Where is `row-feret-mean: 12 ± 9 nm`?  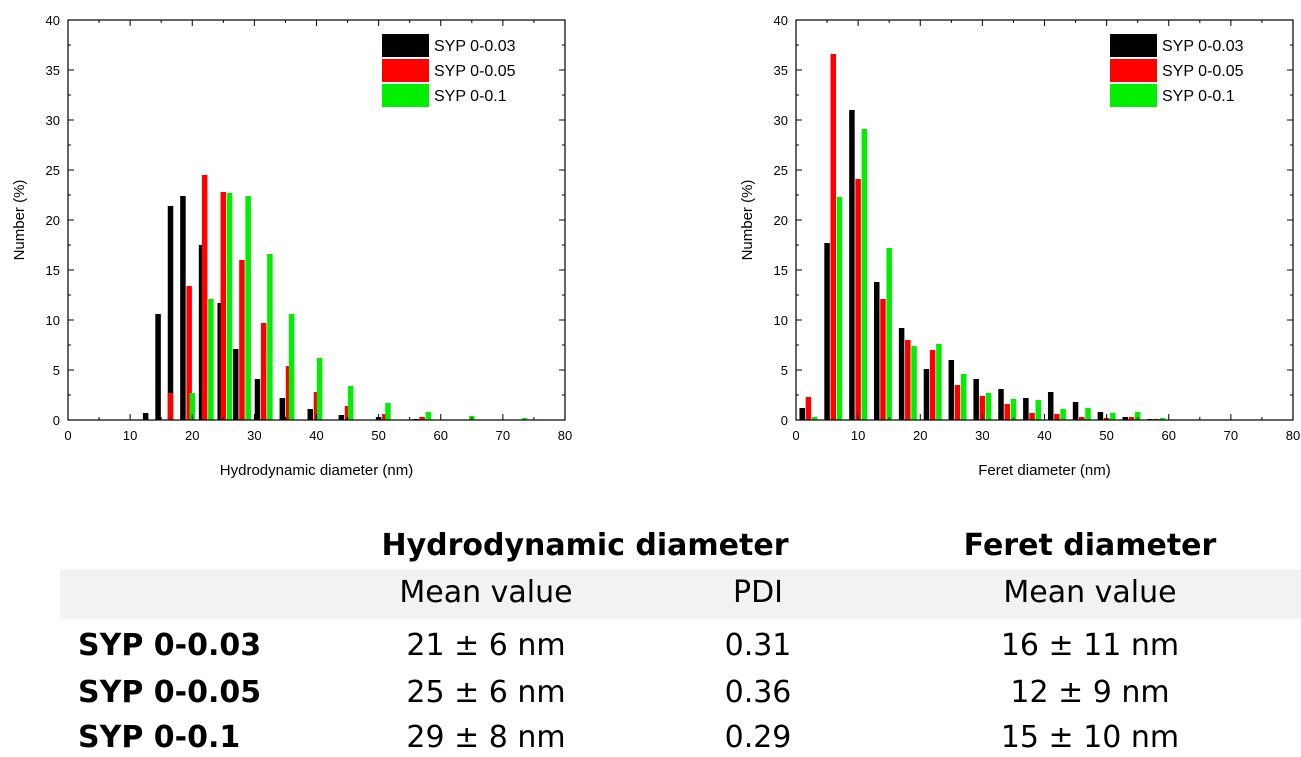 row-feret-mean: 12 ± 9 nm is located at coordinates (1090, 692).